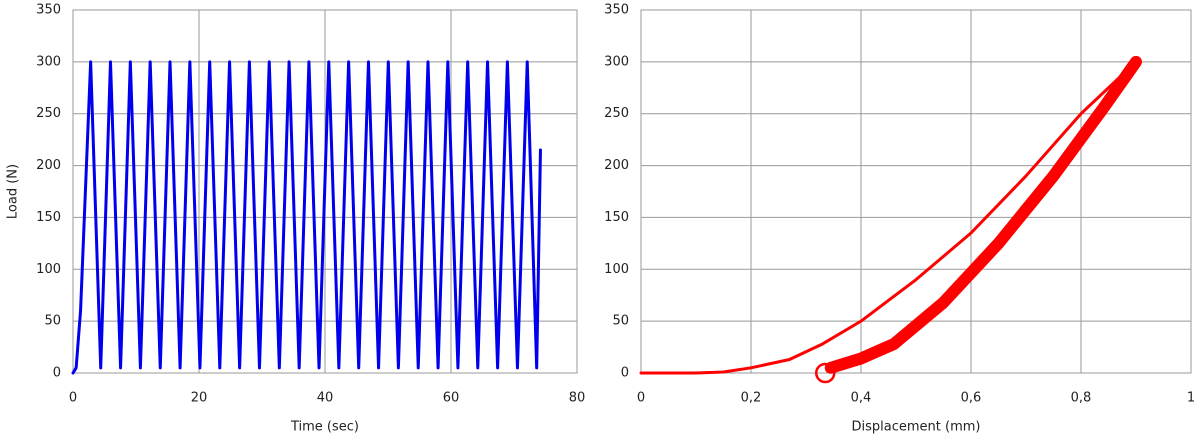  I want to click on marker-circle, so click(825, 373).